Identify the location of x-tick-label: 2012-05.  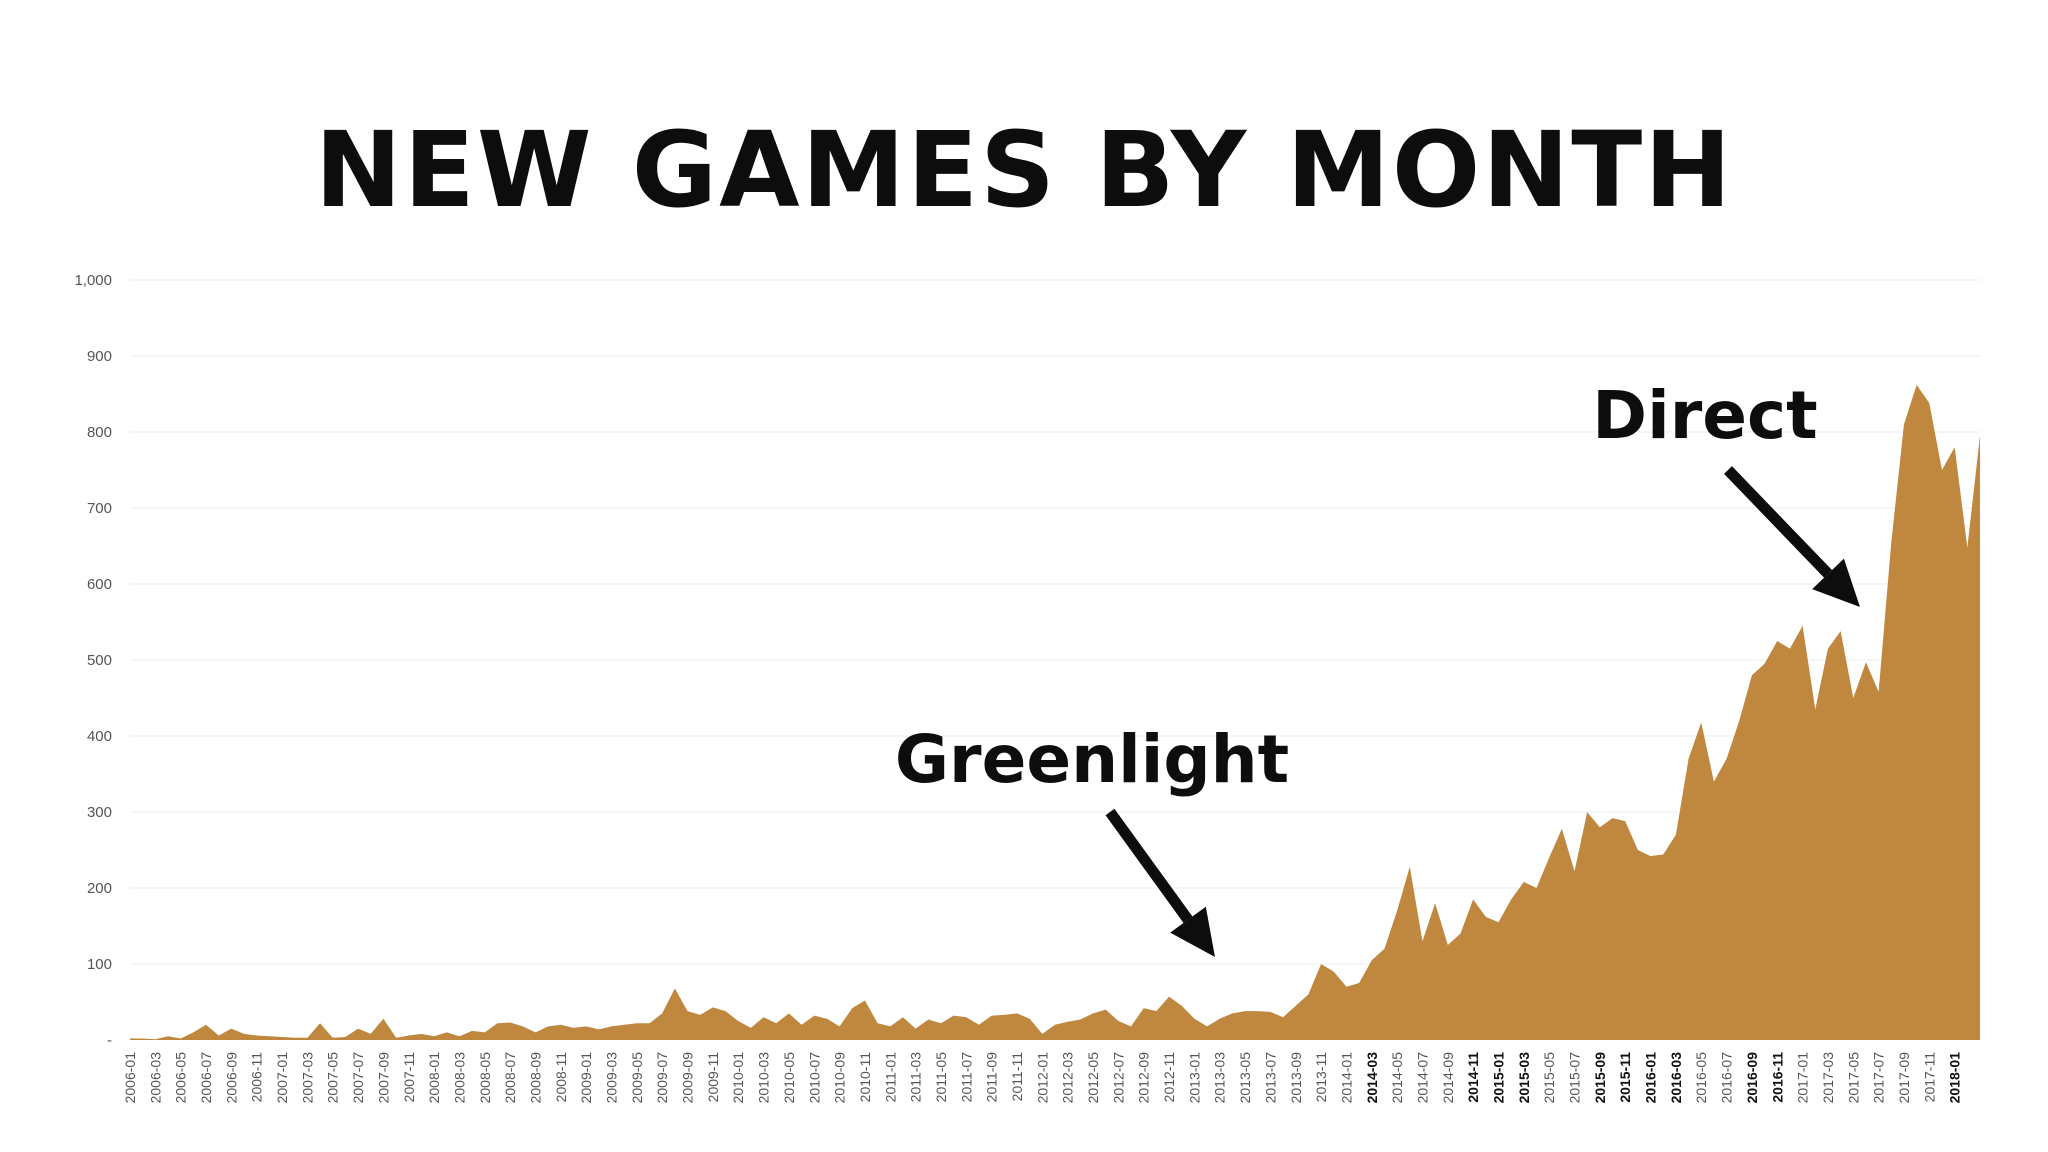
(1093, 1078).